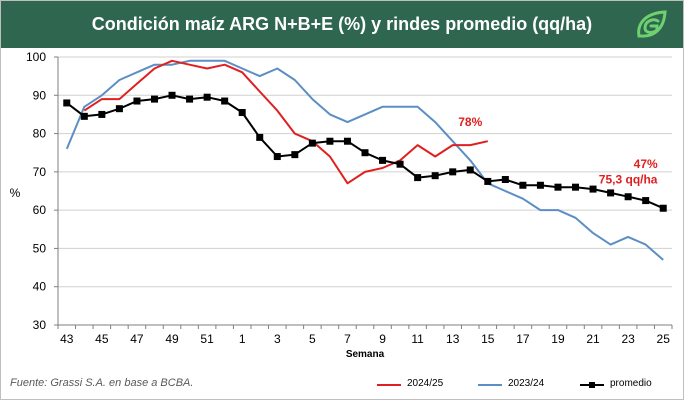 The width and height of the screenshot is (684, 400). I want to click on y-axis-label: %, so click(15, 193).